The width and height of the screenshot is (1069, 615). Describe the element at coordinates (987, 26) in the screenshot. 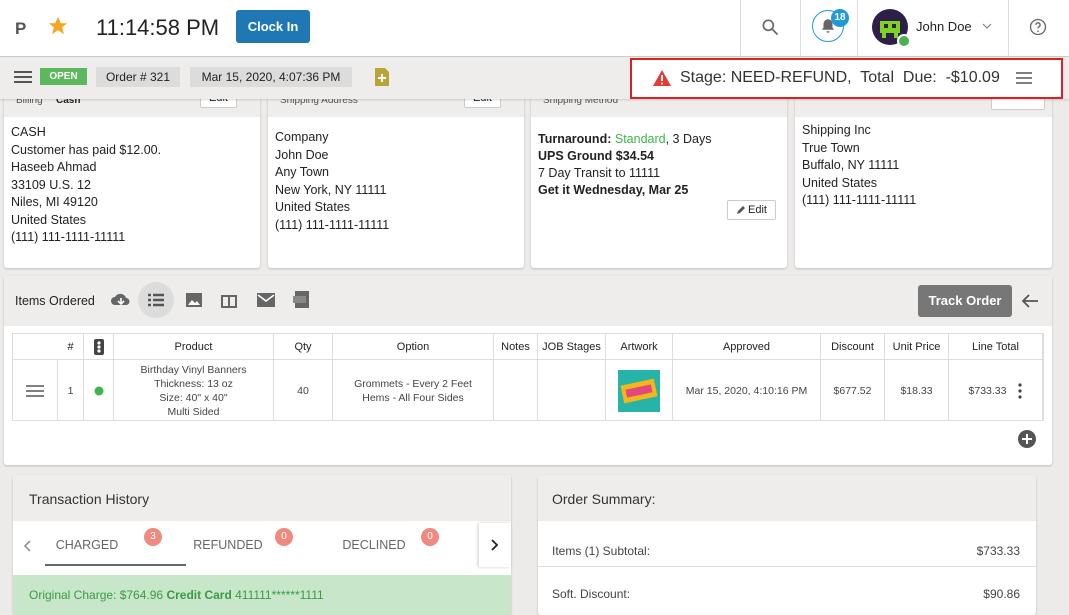

I see `caret-icon` at that location.